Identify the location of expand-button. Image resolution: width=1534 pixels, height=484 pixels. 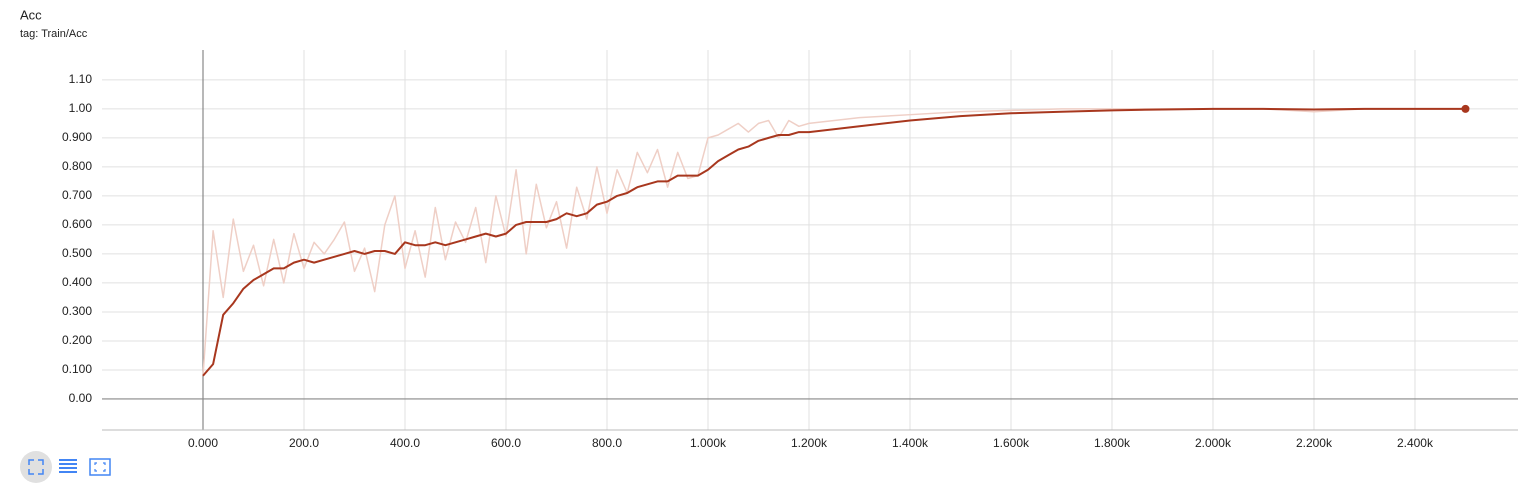
(36, 467).